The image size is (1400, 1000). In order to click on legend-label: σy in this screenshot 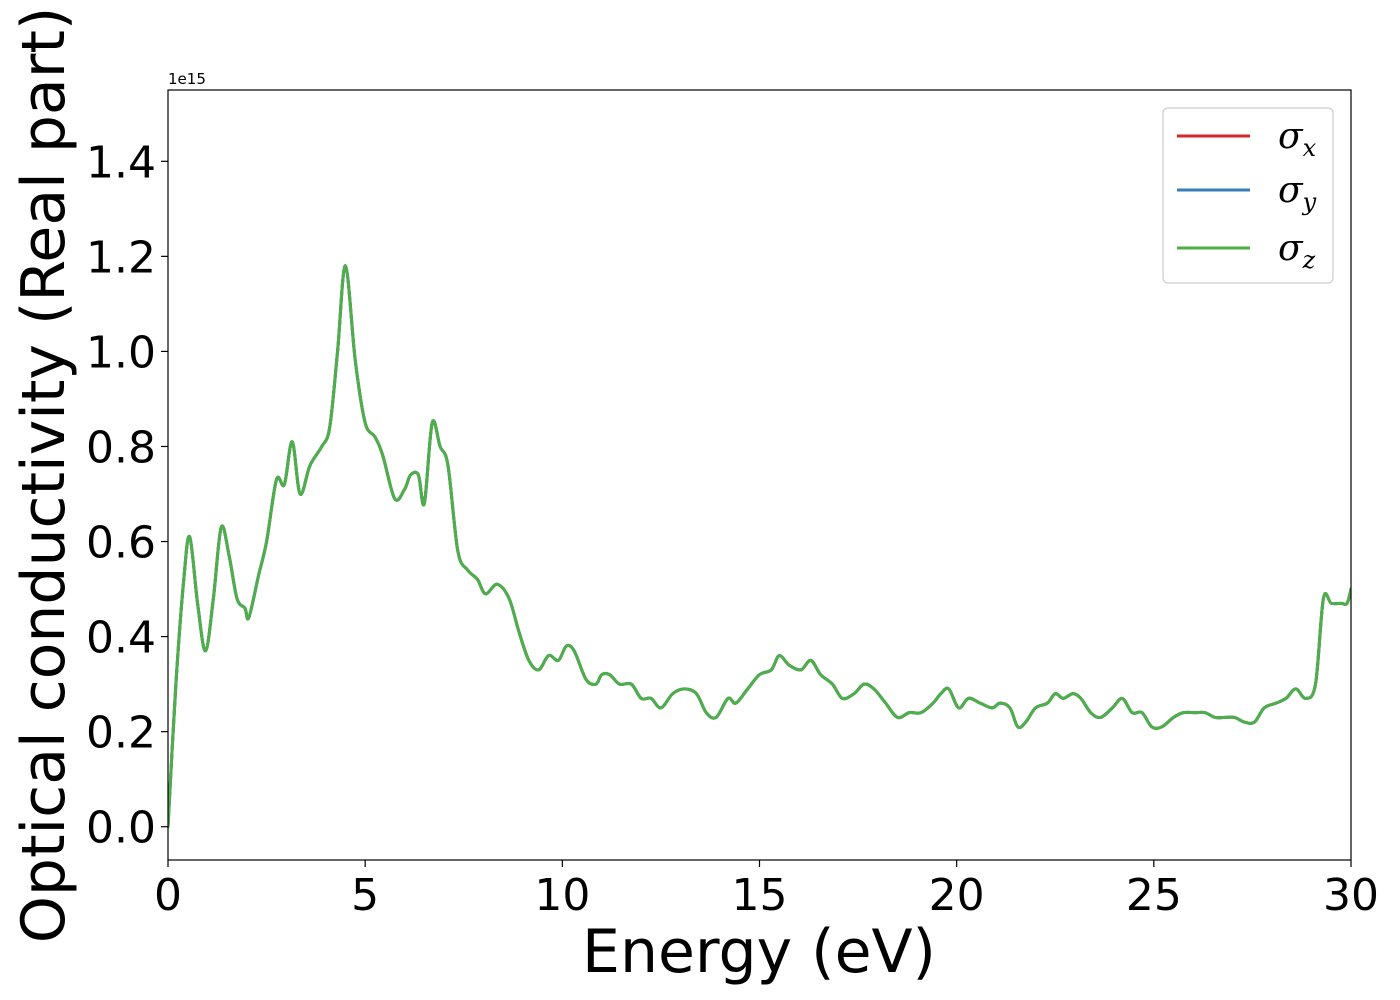, I will do `click(1297, 193)`.